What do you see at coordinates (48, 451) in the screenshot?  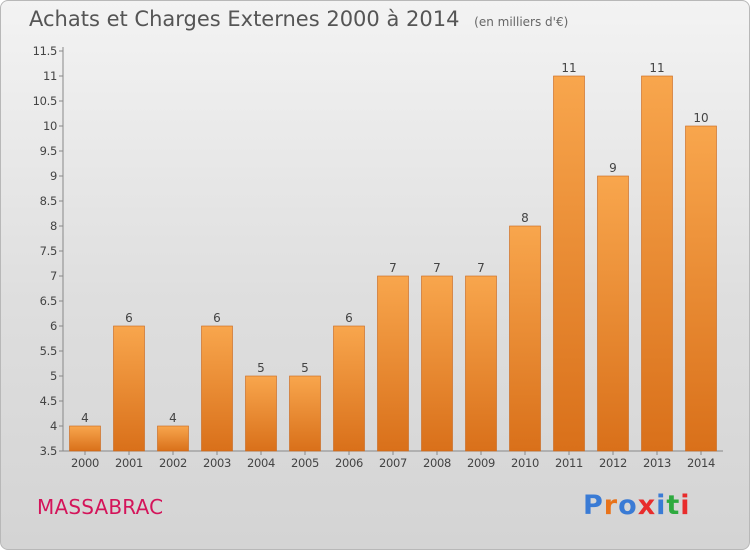 I see `y-tick-label: 3.5` at bounding box center [48, 451].